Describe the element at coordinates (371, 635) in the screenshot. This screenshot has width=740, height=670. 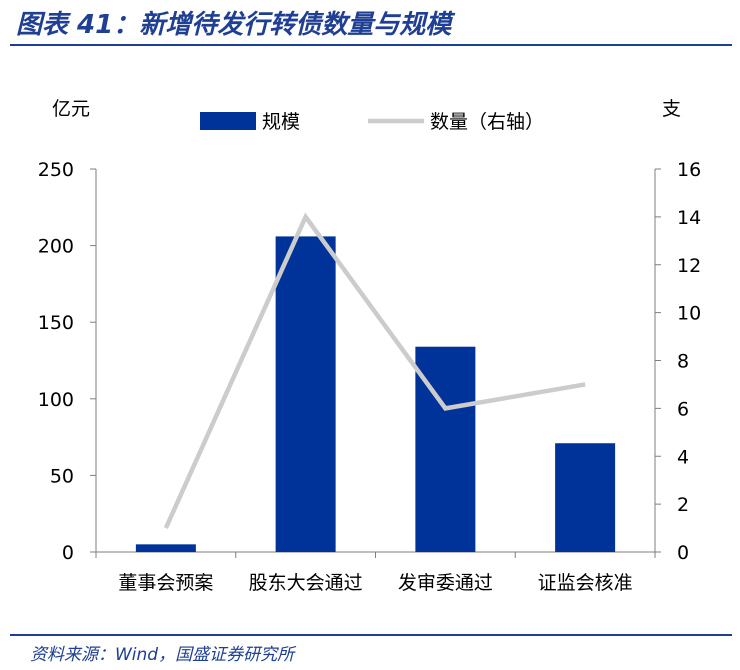
I see `footer-divider` at that location.